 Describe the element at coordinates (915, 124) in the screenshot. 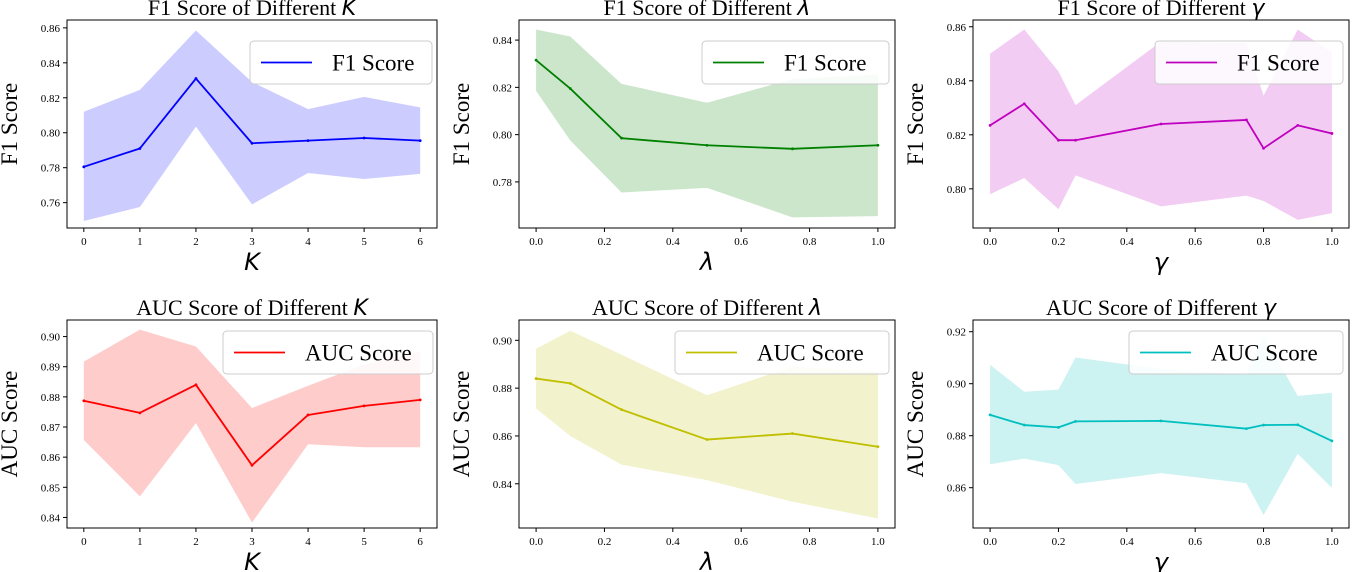

I see `y-axis-label: F1 Score` at that location.